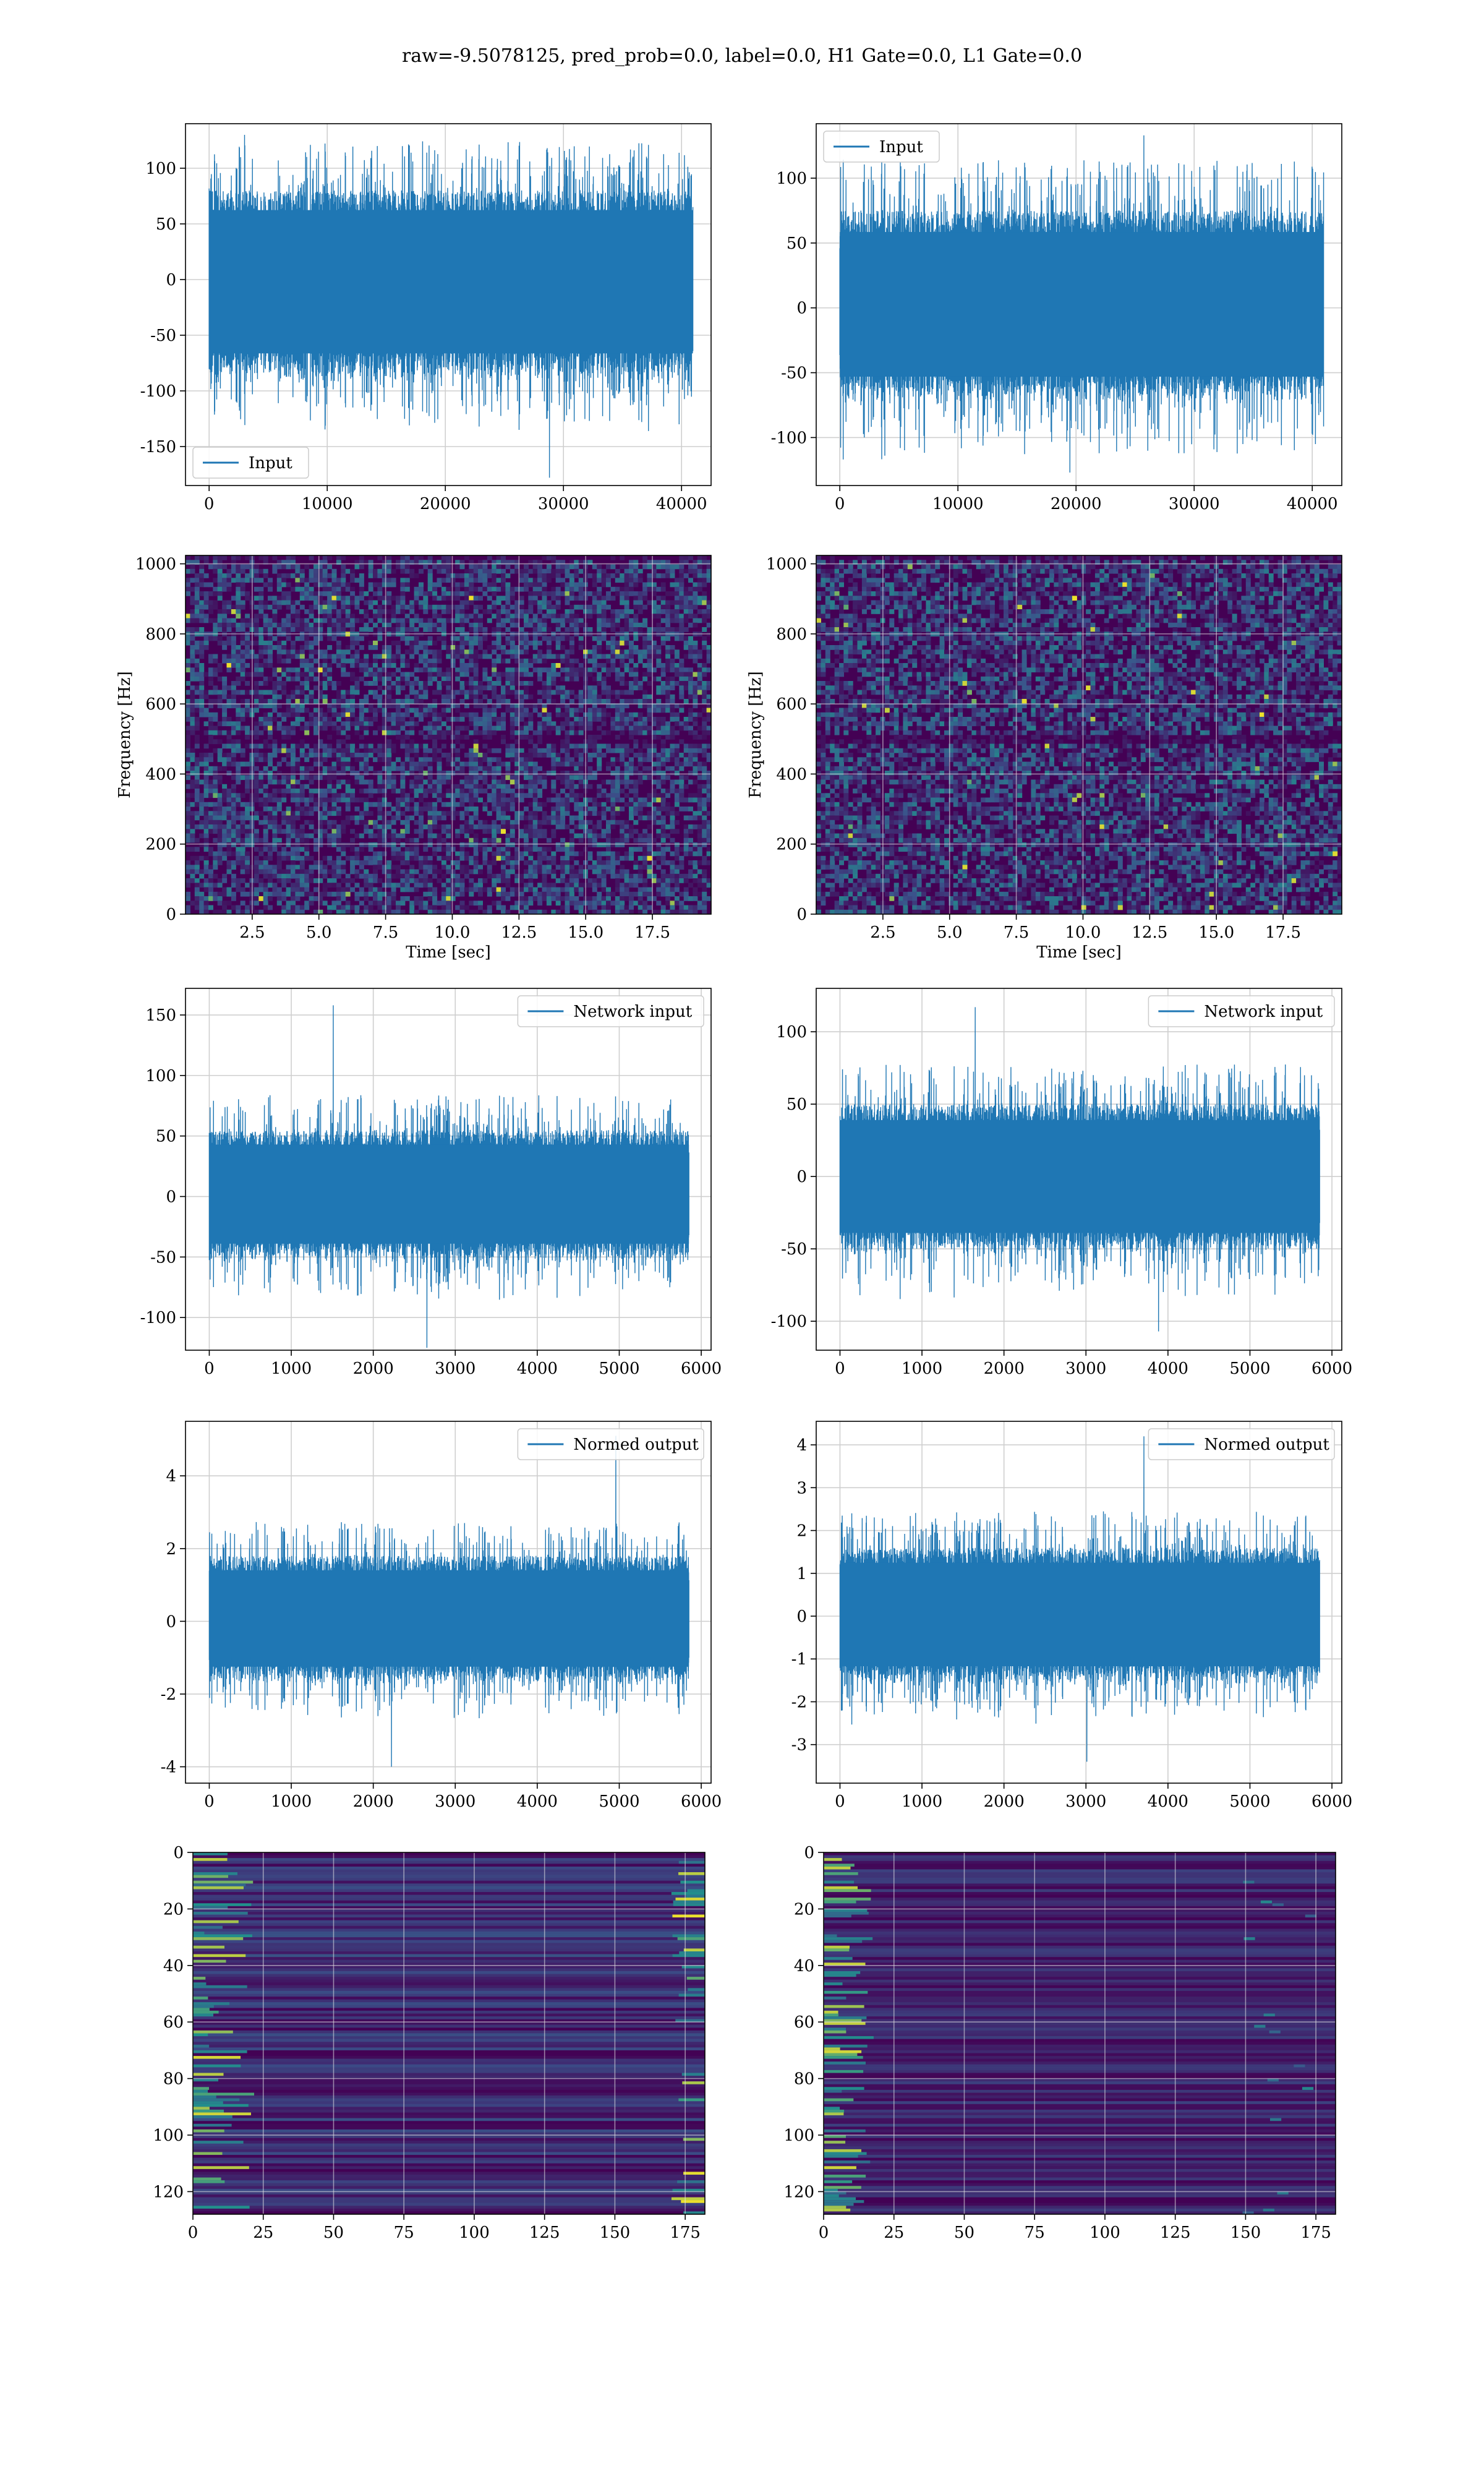 Image resolution: width=1484 pixels, height=2474 pixels. What do you see at coordinates (1266, 1445) in the screenshot?
I see `legend-label: Normed output` at bounding box center [1266, 1445].